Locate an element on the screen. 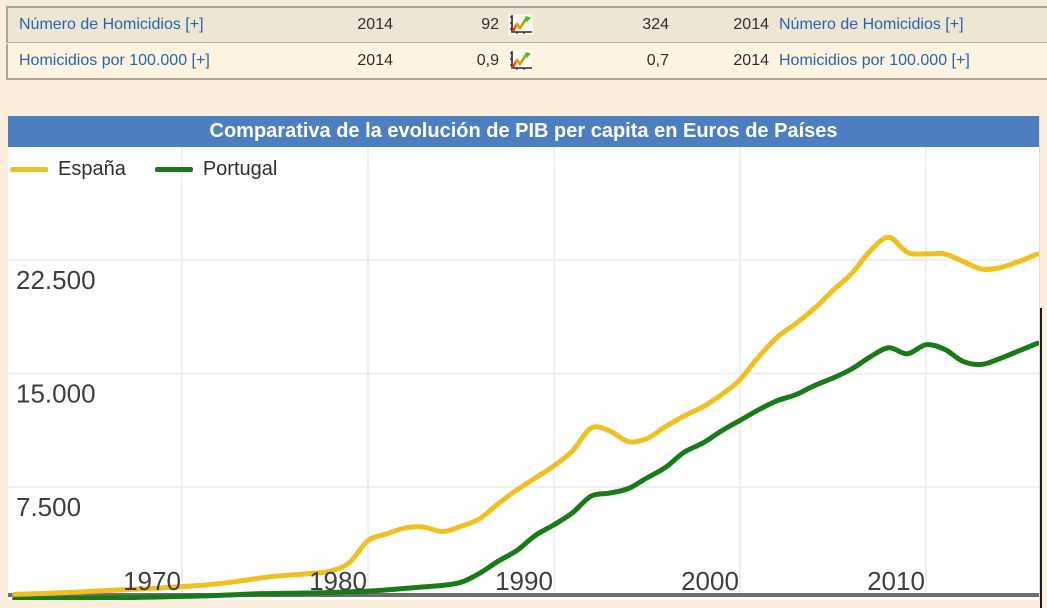 The height and width of the screenshot is (608, 1047). legend-label: España is located at coordinates (92, 169).